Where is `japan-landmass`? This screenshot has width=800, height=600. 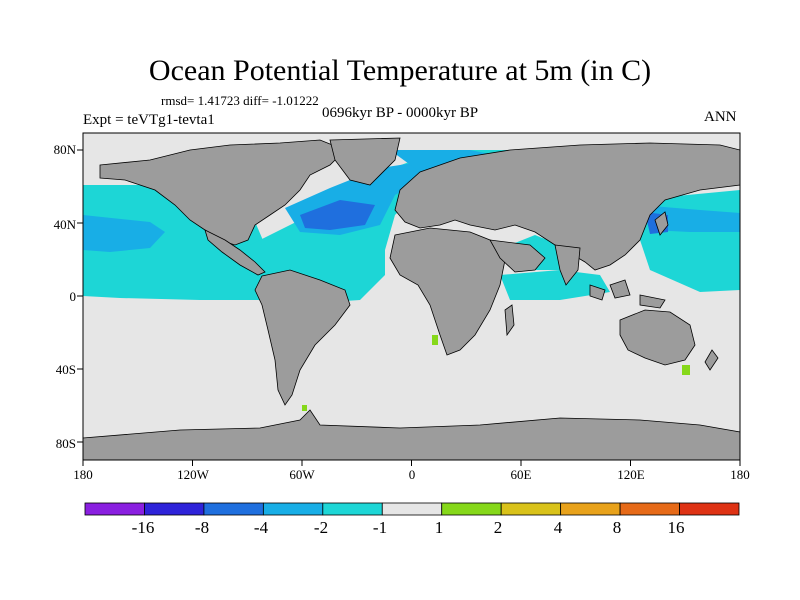 japan-landmass is located at coordinates (661, 223).